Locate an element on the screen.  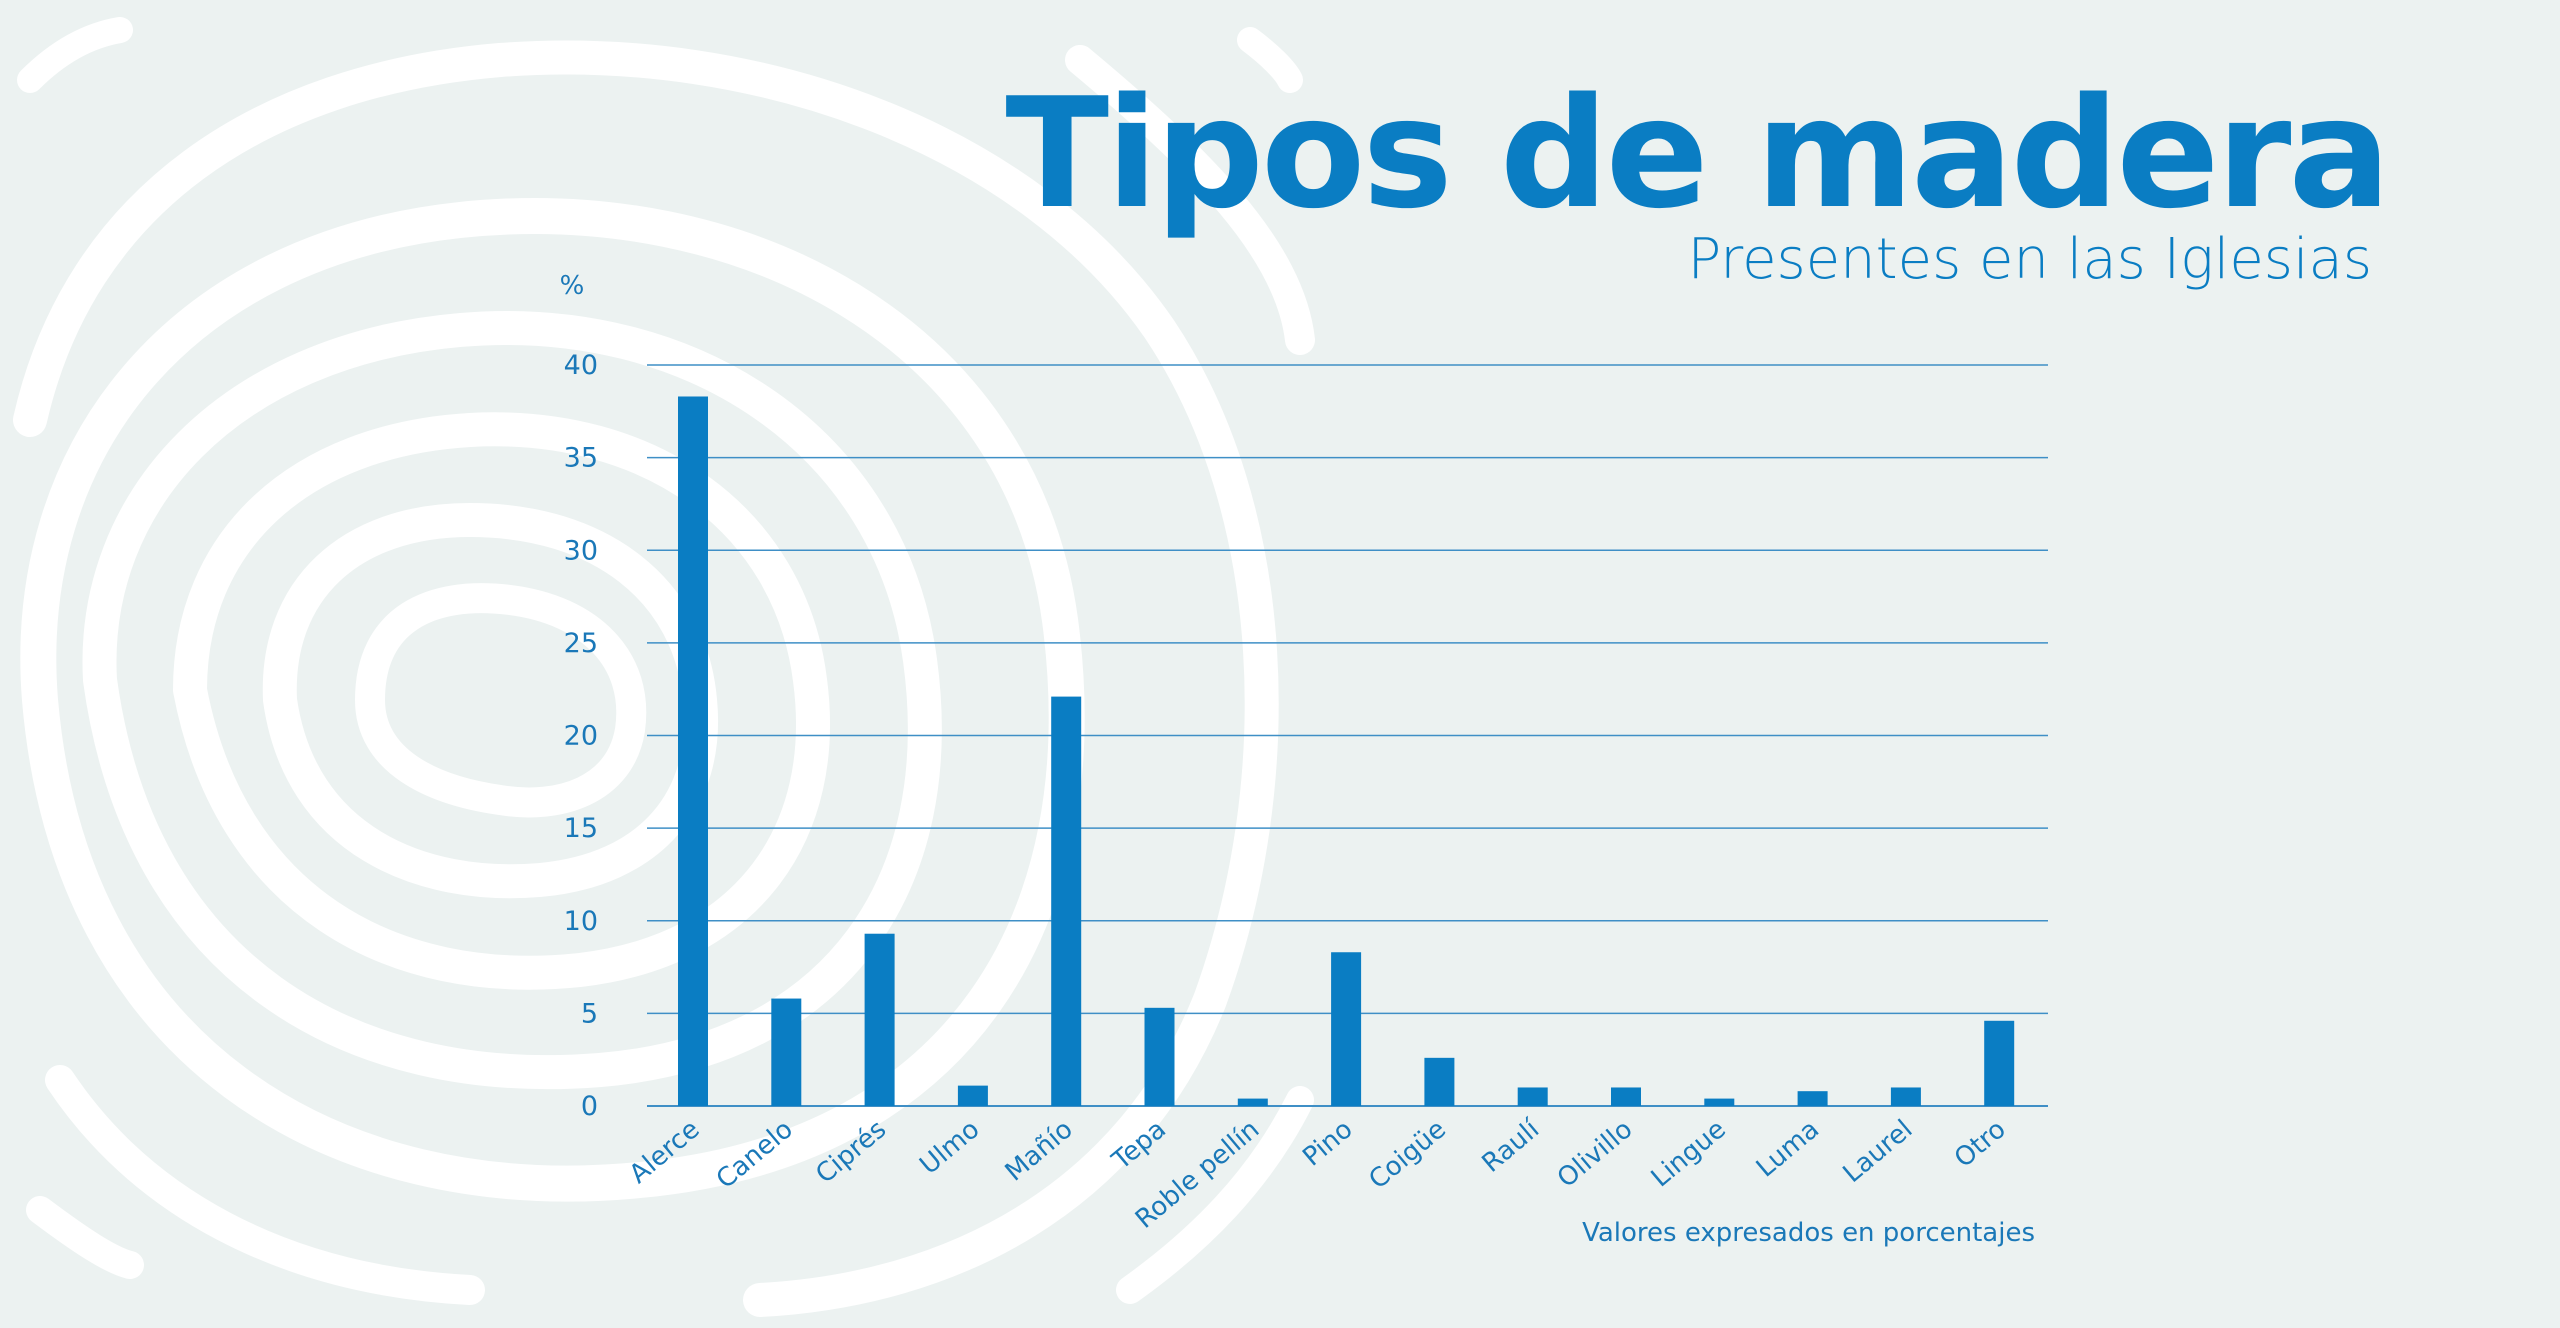
y-tick-label: 35 is located at coordinates (581, 458).